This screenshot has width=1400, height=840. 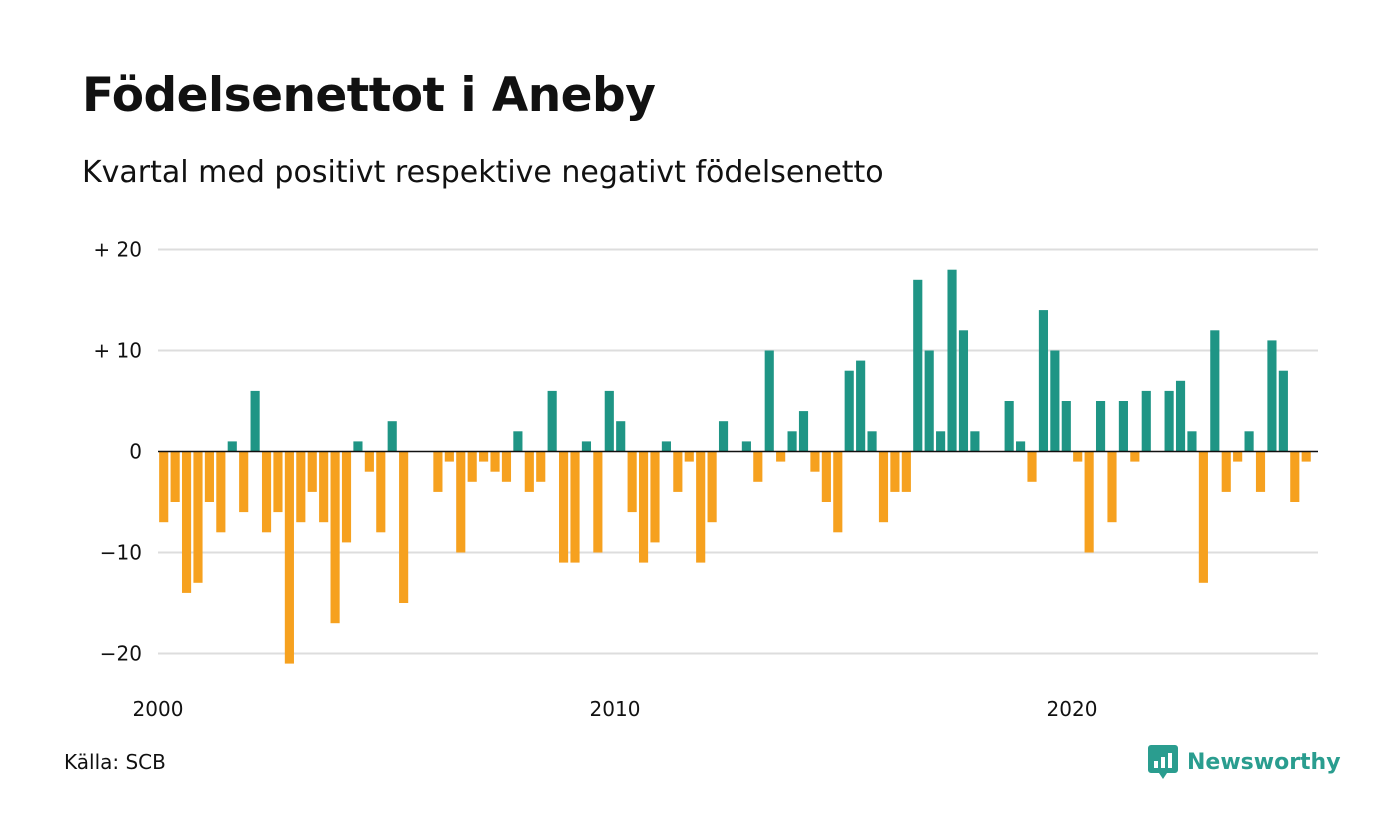 I want to click on y-axis-labels: + 20 + 10 0 −10 −20, so click(x=117, y=452).